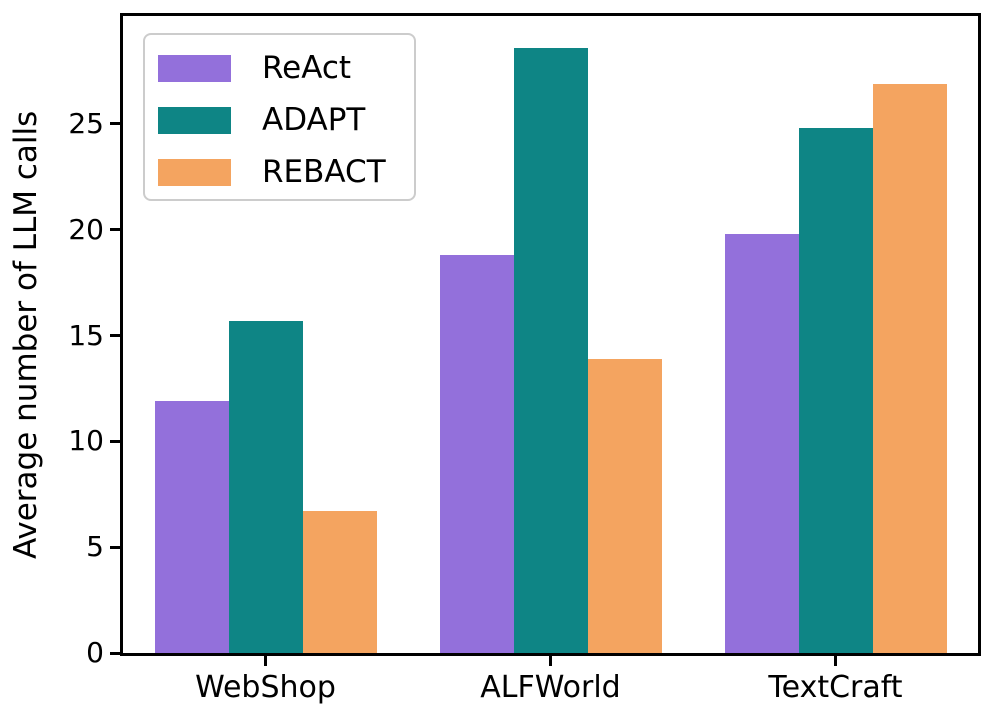 Image resolution: width=997 pixels, height=724 pixels. What do you see at coordinates (835, 390) in the screenshot?
I see `bar-adapt-textcraft` at bounding box center [835, 390].